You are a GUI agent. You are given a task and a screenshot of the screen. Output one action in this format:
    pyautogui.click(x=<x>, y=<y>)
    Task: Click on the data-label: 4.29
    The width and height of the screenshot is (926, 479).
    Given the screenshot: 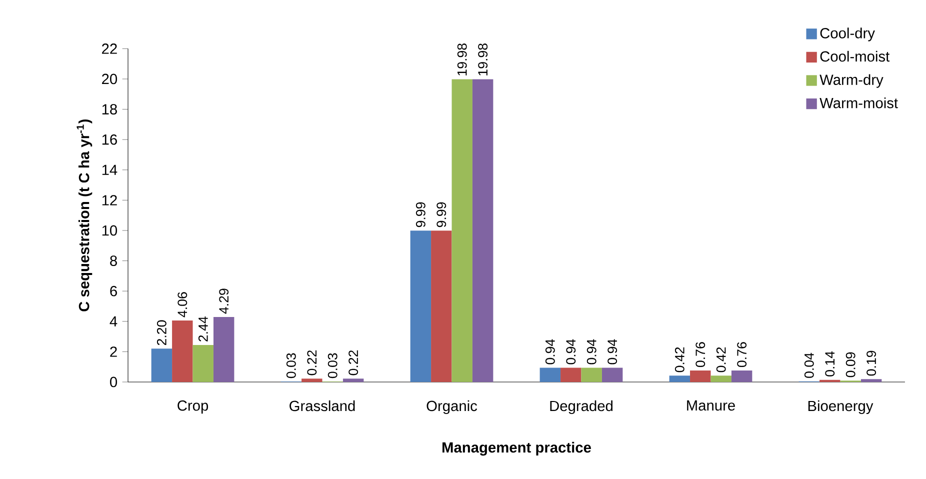 What is the action you would take?
    pyautogui.click(x=224, y=301)
    